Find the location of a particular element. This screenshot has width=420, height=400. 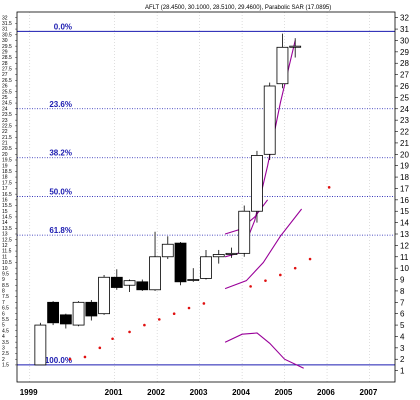

left-tick-label-16: 16 is located at coordinates (5, 200).